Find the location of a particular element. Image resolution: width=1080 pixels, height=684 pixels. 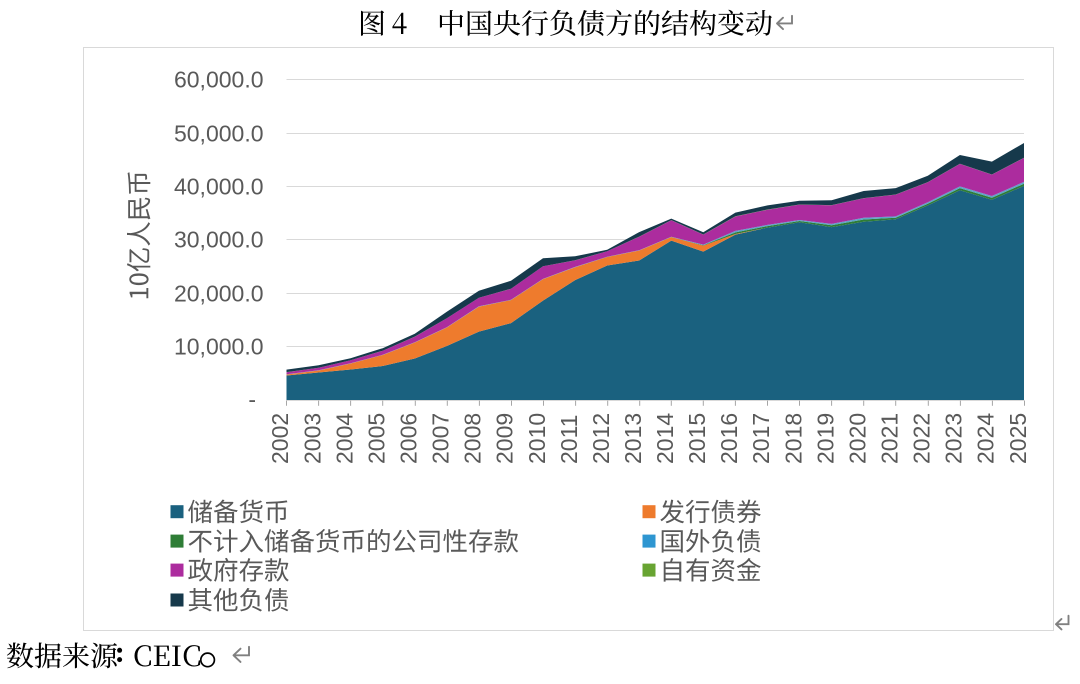

svg-text: 60,000.0 is located at coordinates (219, 80).